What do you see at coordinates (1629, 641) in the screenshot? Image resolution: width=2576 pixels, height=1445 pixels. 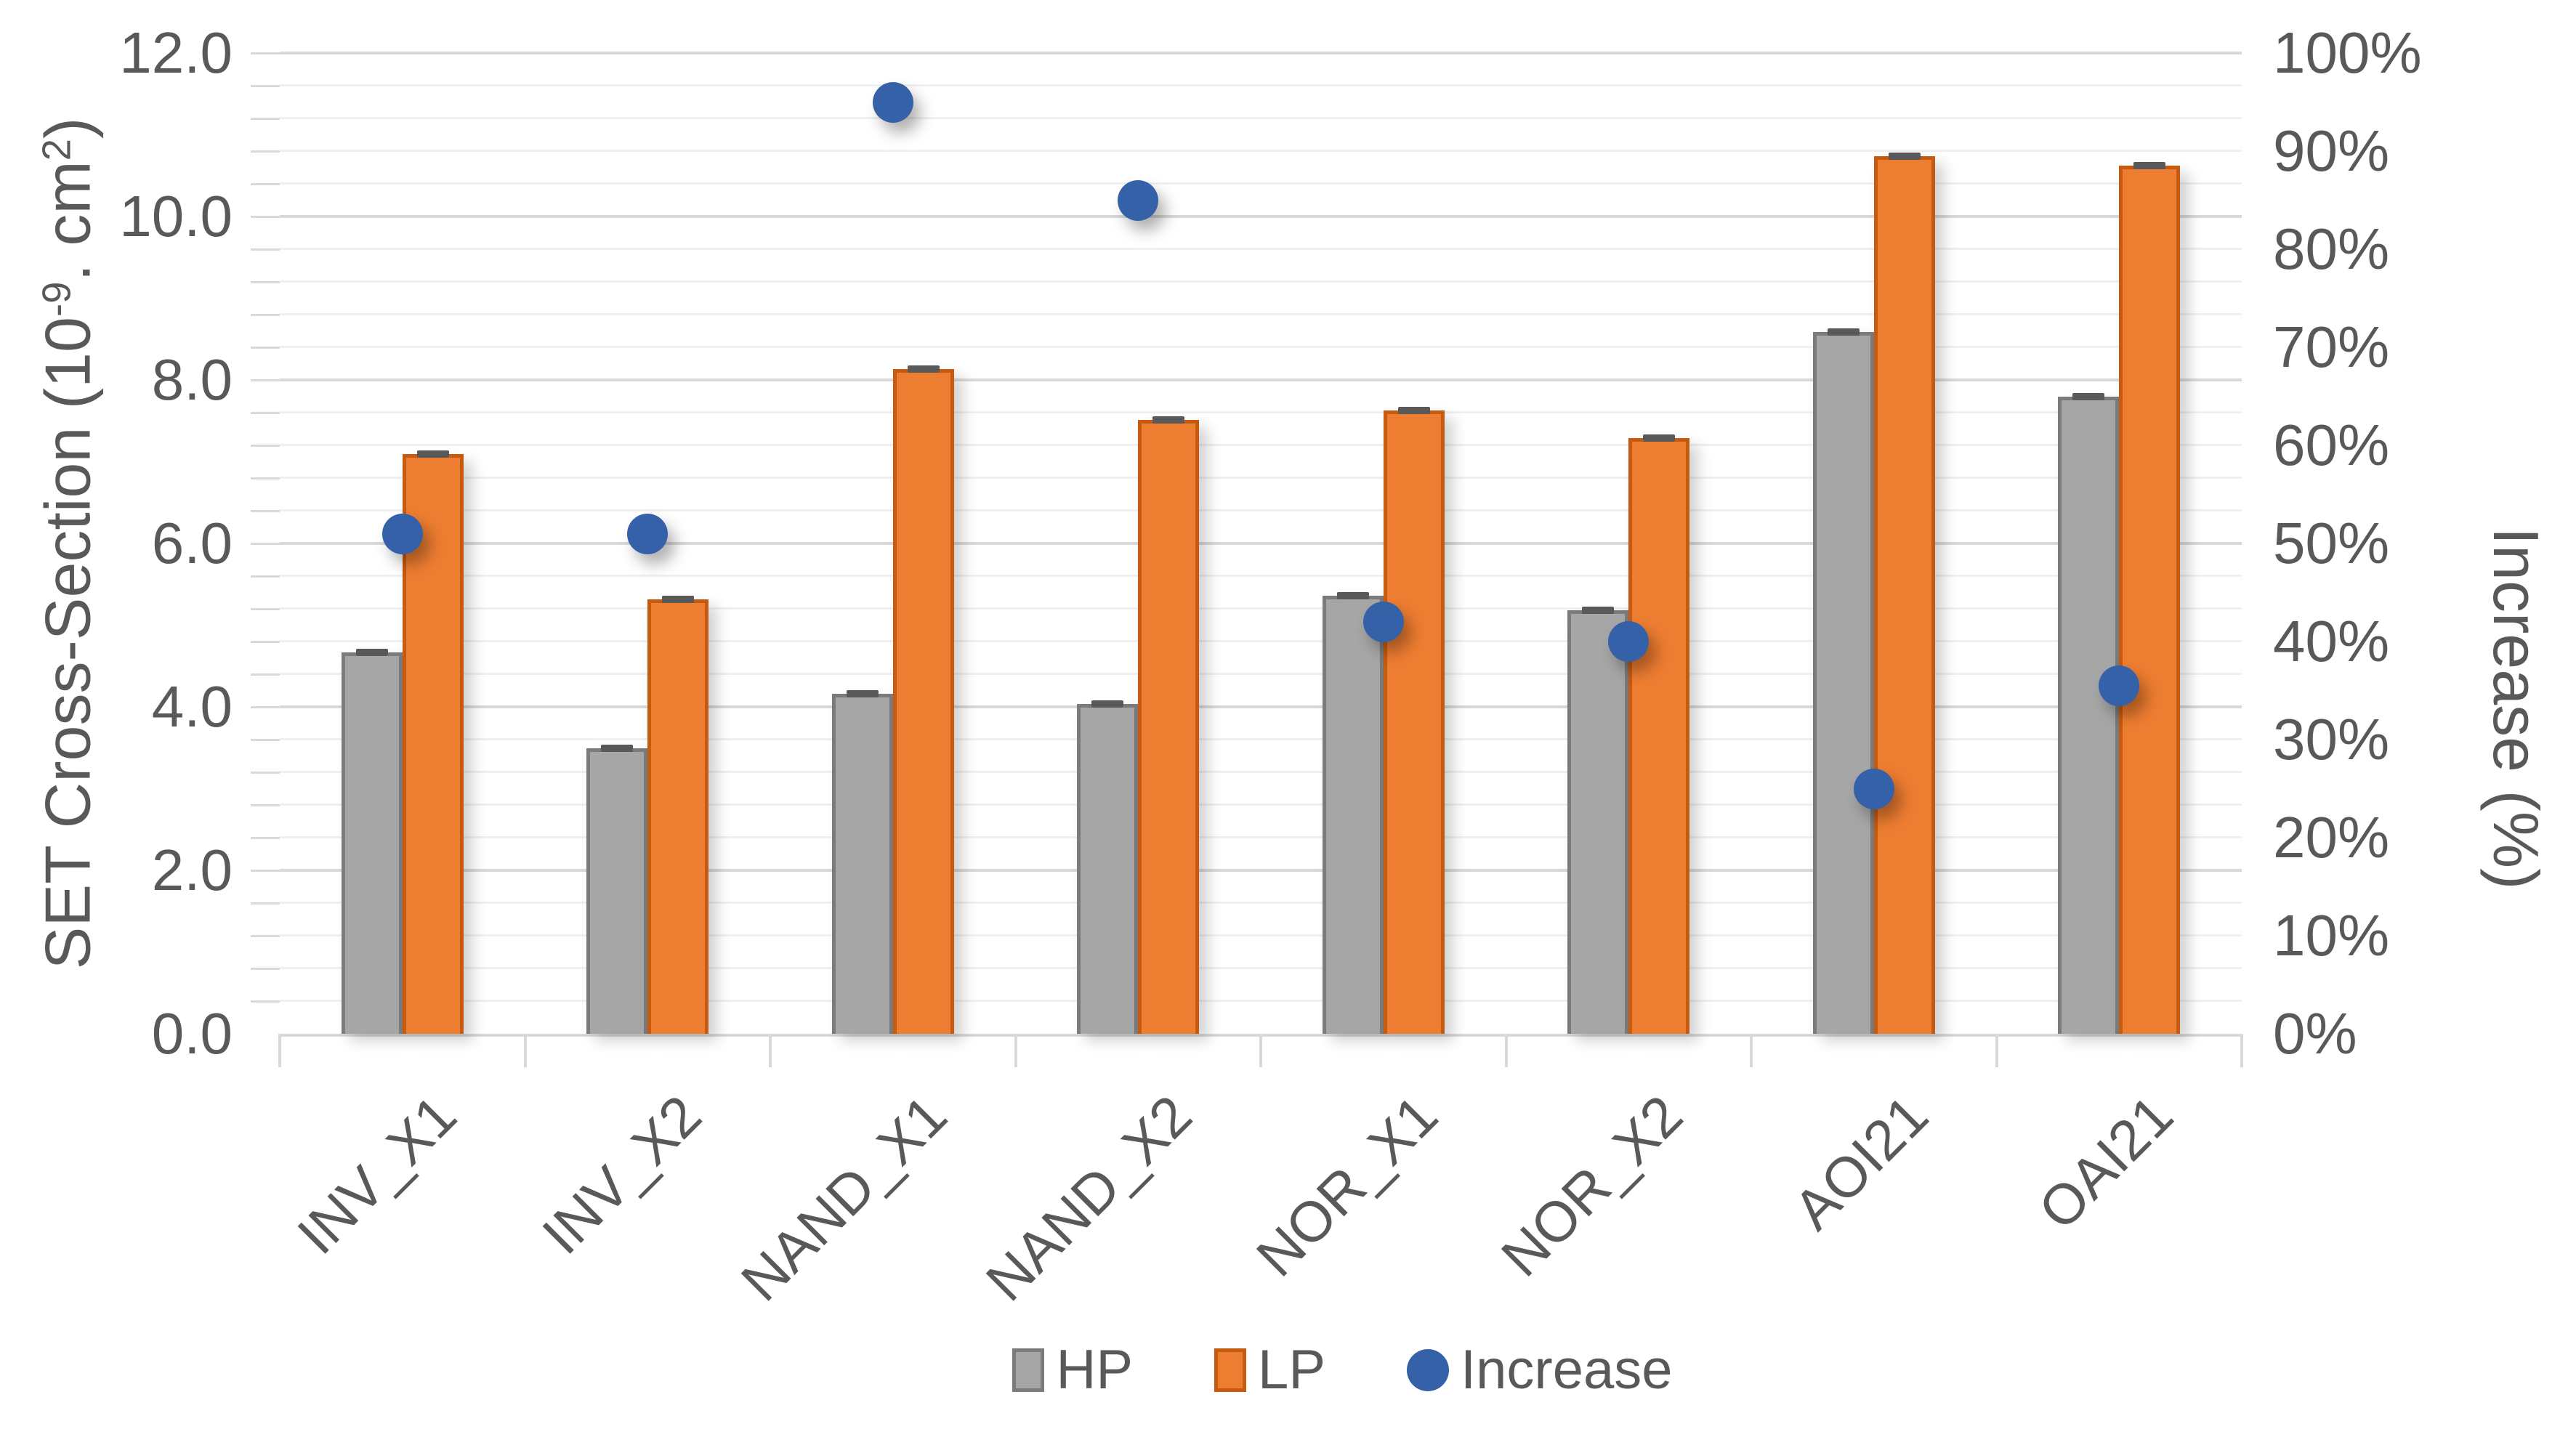 I see `increase-marker-NOR_X2` at bounding box center [1629, 641].